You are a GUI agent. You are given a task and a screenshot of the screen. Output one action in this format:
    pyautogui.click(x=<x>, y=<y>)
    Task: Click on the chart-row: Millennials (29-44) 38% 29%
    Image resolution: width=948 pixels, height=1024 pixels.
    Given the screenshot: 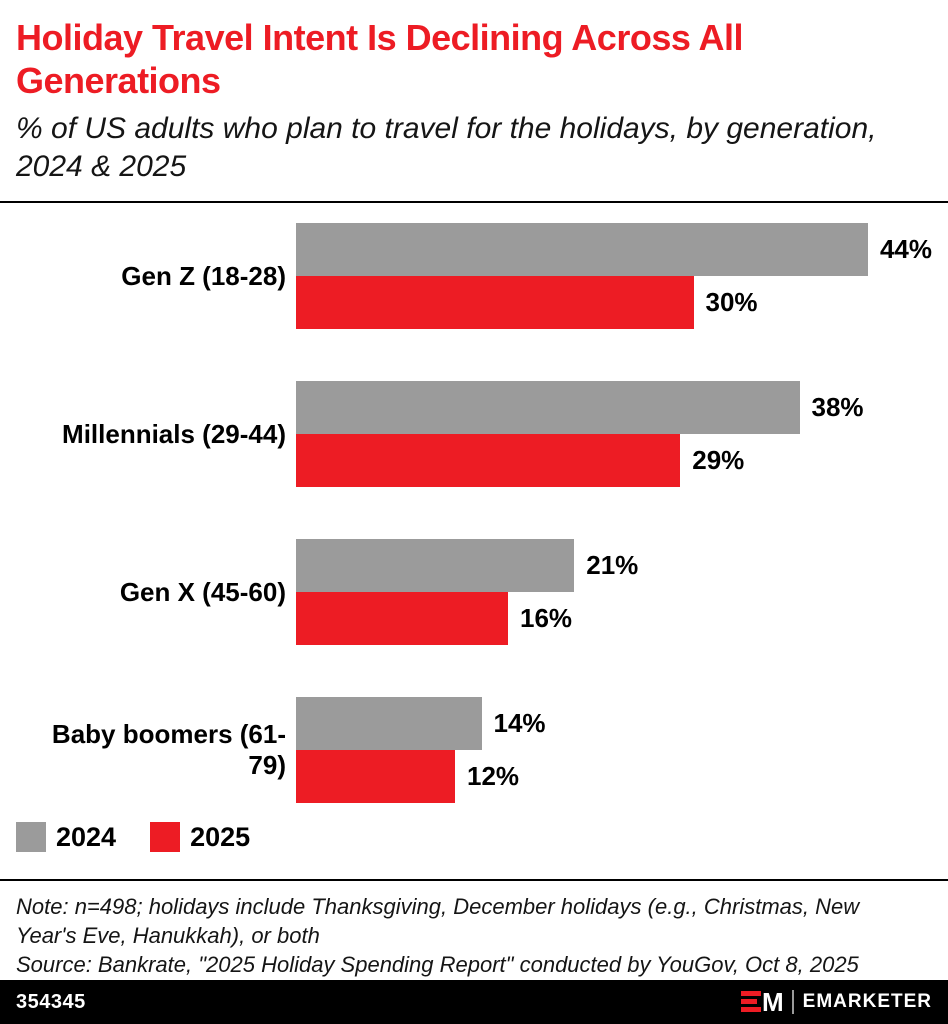 What is the action you would take?
    pyautogui.click(x=474, y=434)
    